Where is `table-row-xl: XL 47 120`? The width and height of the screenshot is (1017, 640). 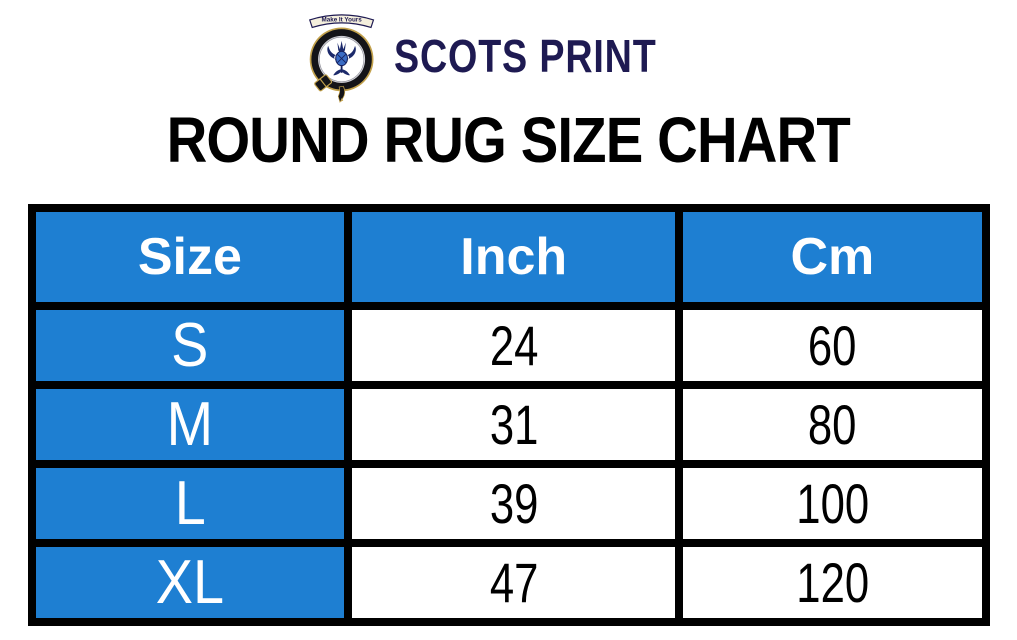
table-row-xl: XL 47 120 is located at coordinates (508, 582).